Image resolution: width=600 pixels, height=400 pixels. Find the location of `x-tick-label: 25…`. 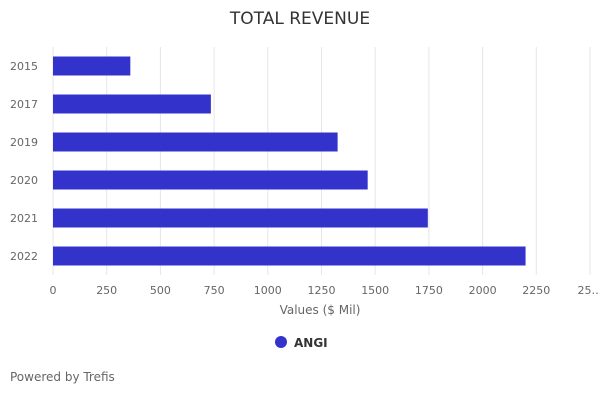

x-tick-label: 25… is located at coordinates (589, 290).